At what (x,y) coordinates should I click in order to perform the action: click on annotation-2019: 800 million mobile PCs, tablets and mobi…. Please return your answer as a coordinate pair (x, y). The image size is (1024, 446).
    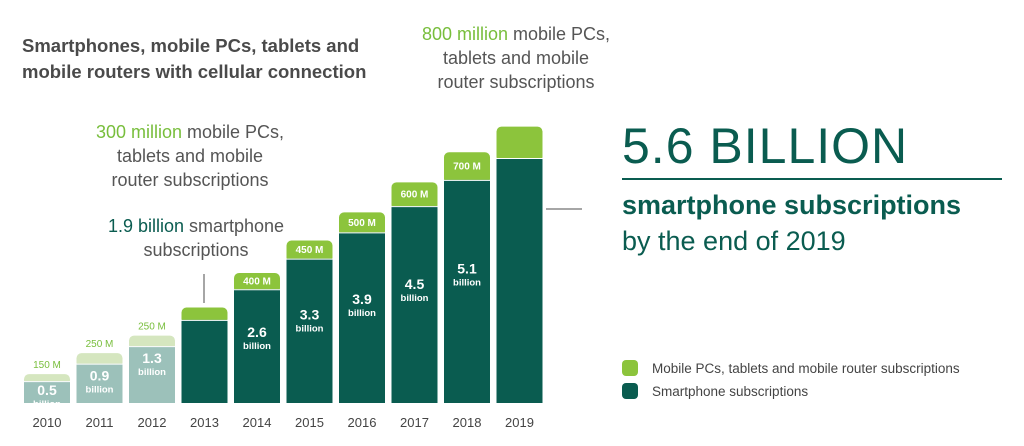
    Looking at the image, I should click on (516, 58).